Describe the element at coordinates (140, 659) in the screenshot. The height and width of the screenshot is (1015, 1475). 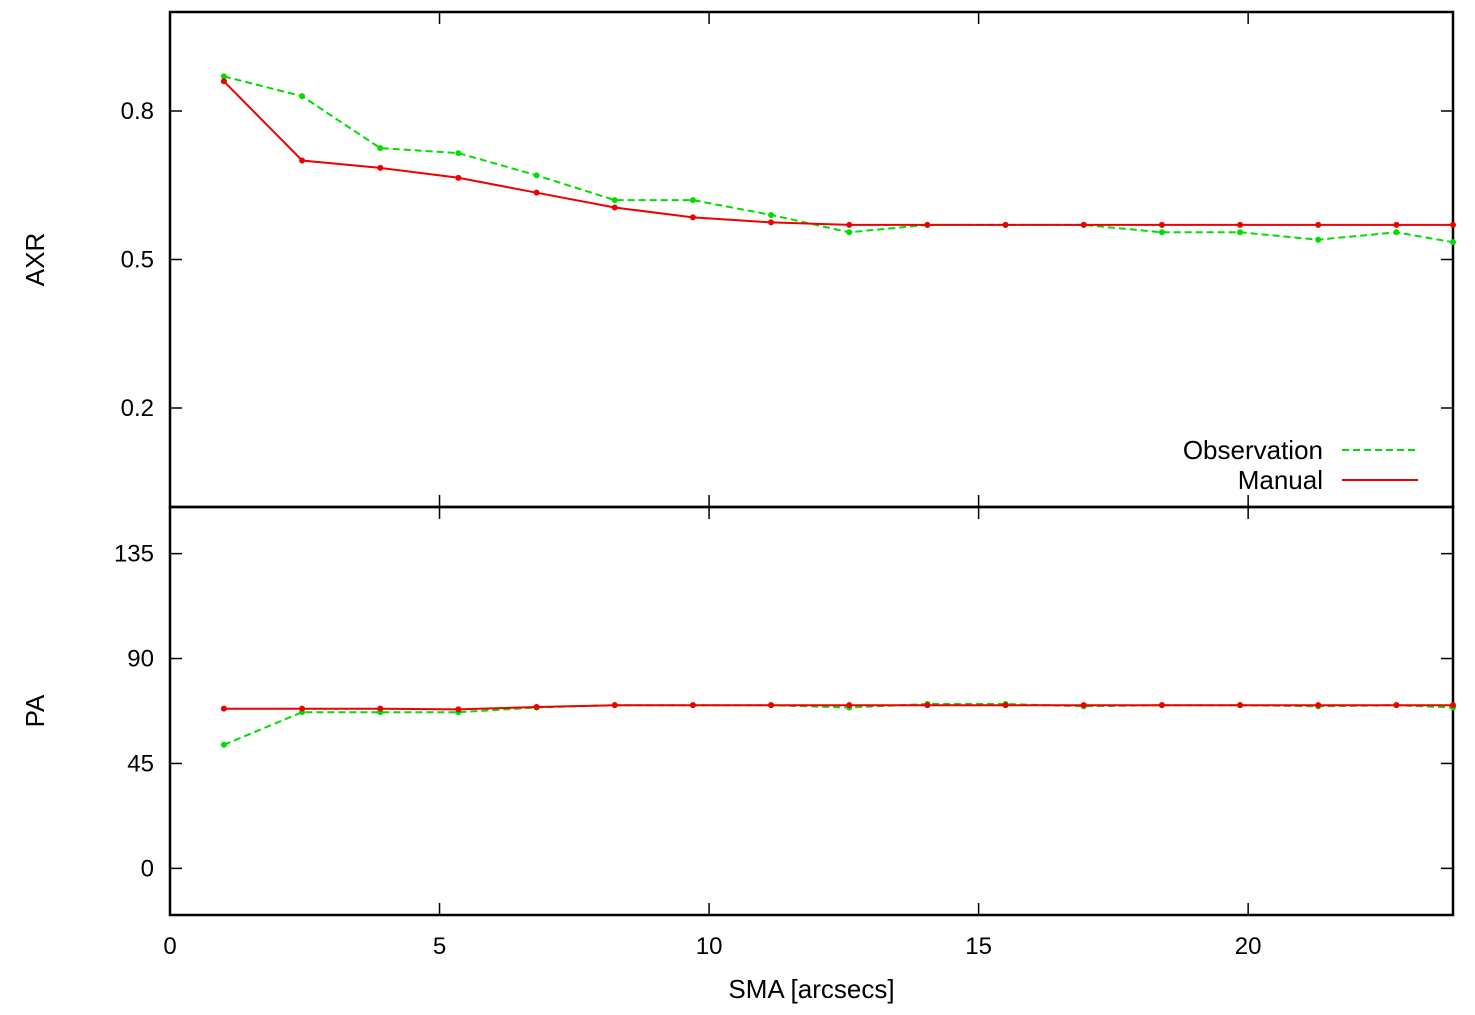
I see `pa-ytick-label: 90` at that location.